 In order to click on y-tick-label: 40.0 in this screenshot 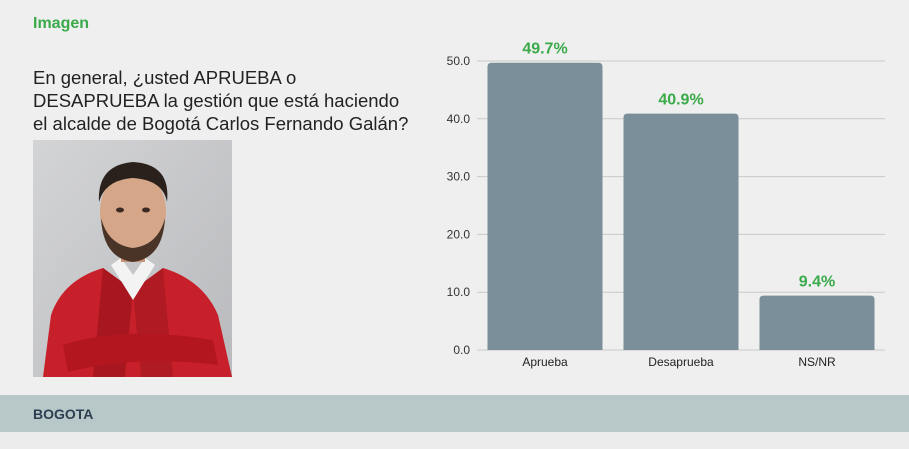, I will do `click(459, 119)`.